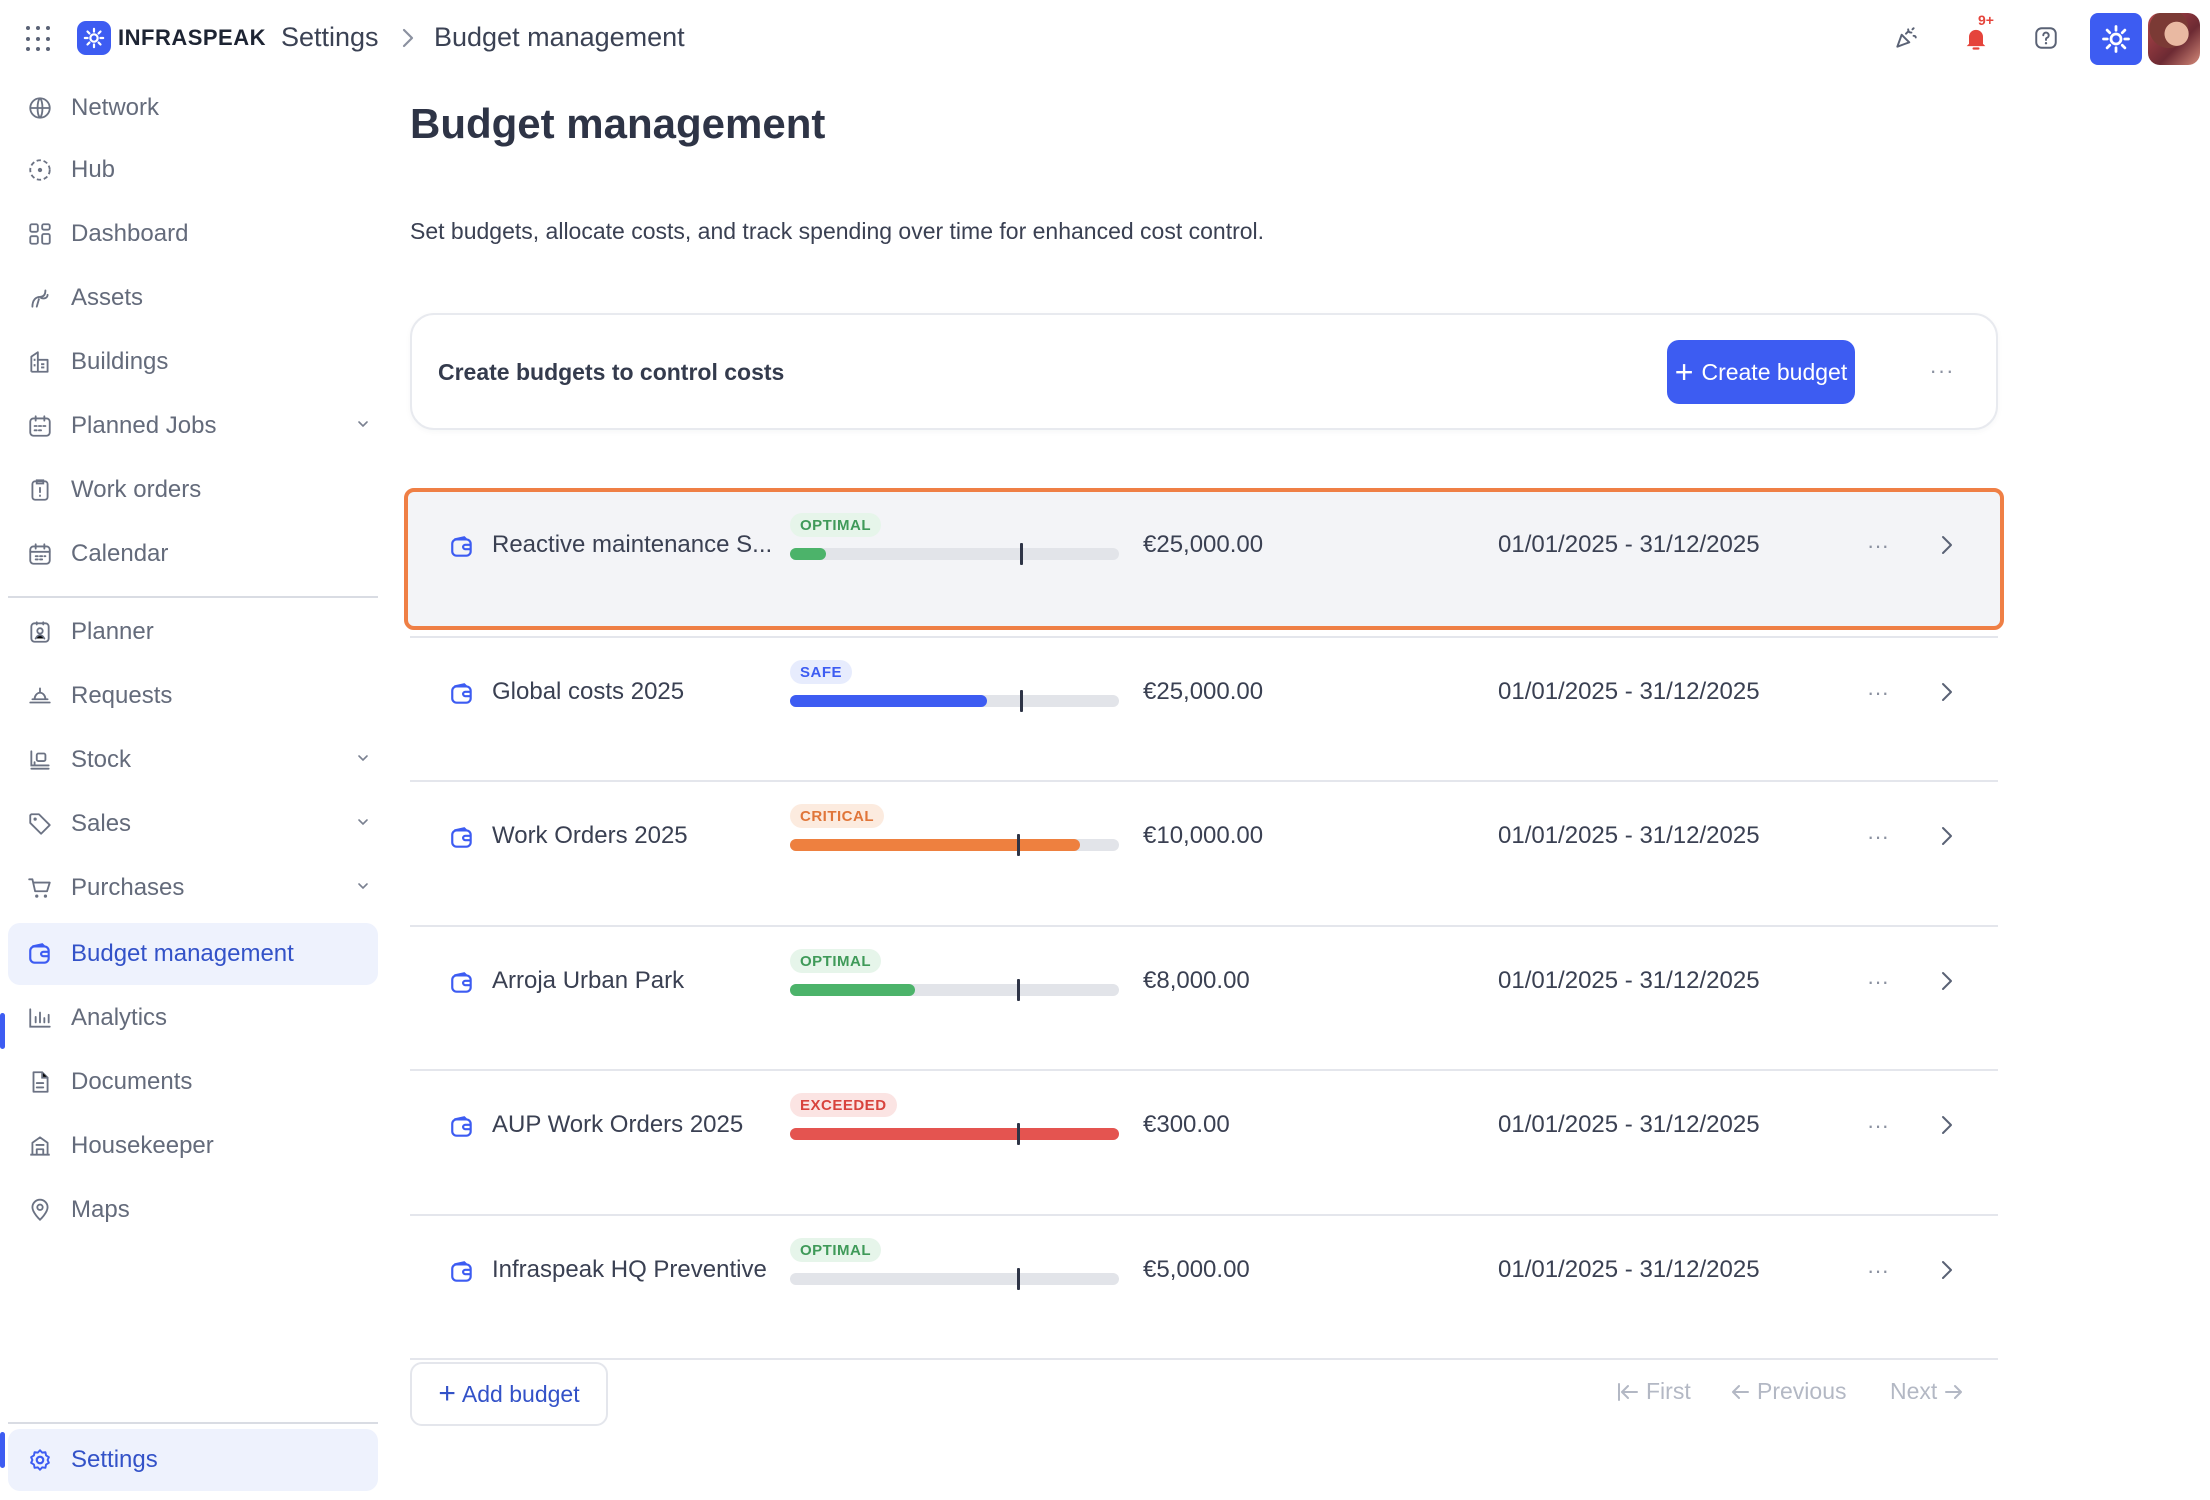 Image resolution: width=2210 pixels, height=1500 pixels. Describe the element at coordinates (40, 632) in the screenshot. I see `planner-icon` at that location.